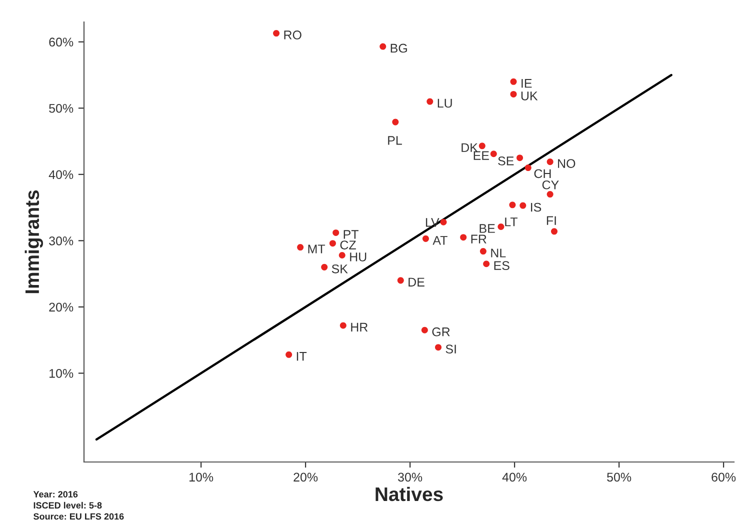 Image resolution: width=739 pixels, height=528 pixels. Describe the element at coordinates (542, 173) in the screenshot. I see `annotation: CH` at that location.